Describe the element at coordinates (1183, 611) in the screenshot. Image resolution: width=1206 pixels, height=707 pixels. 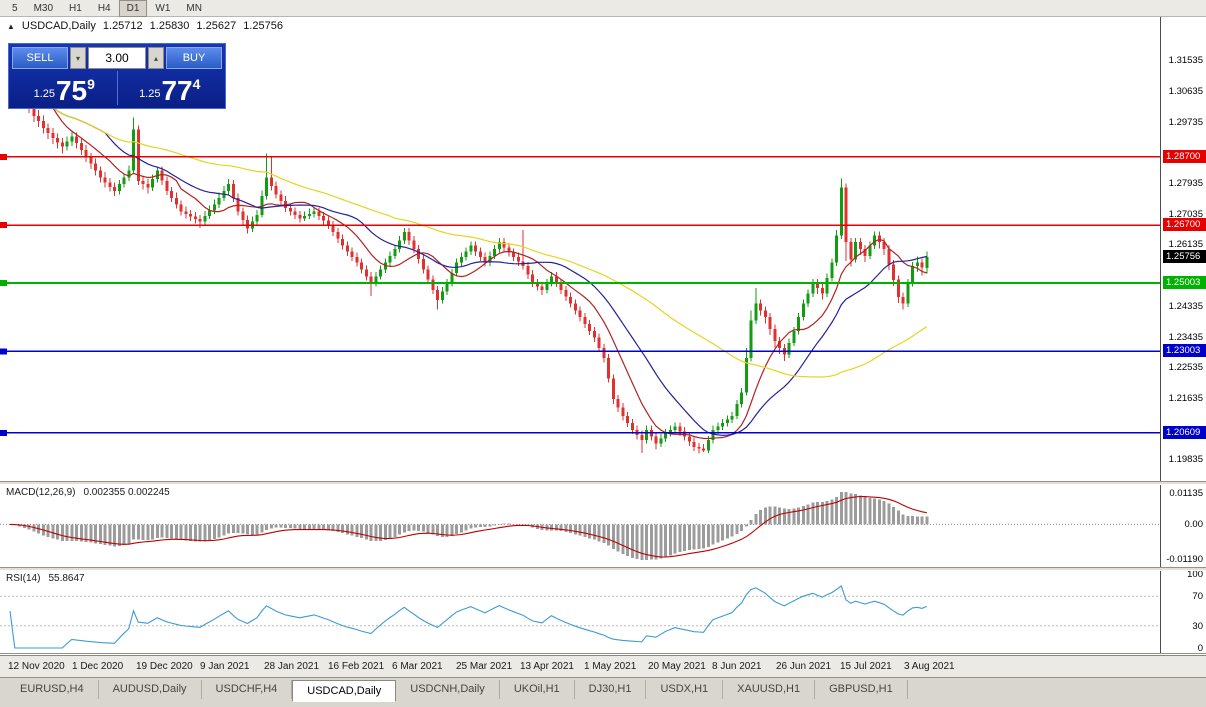
I see `rsi-axis: 100 70 30 0` at that location.